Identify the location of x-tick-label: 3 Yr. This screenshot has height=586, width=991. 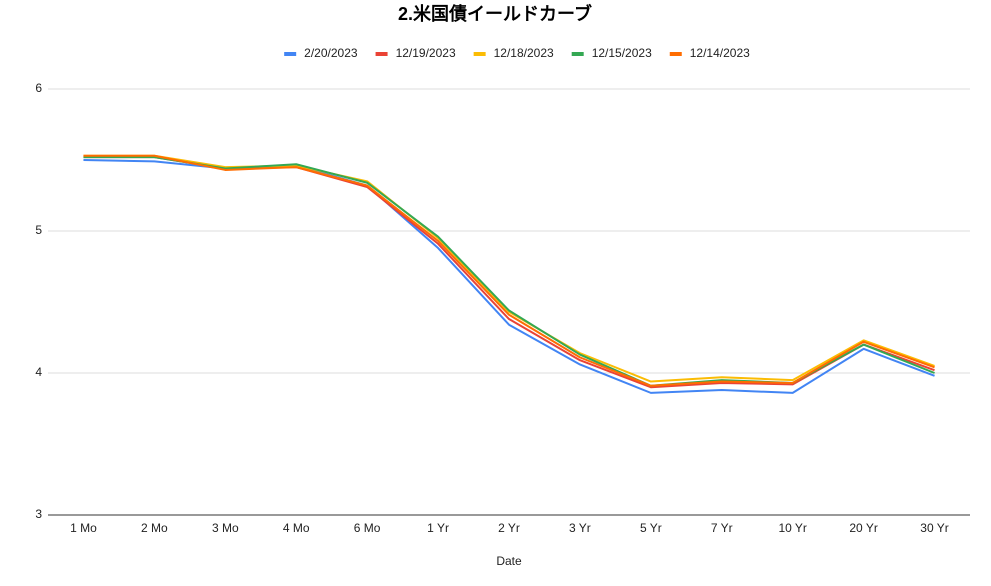
(580, 528).